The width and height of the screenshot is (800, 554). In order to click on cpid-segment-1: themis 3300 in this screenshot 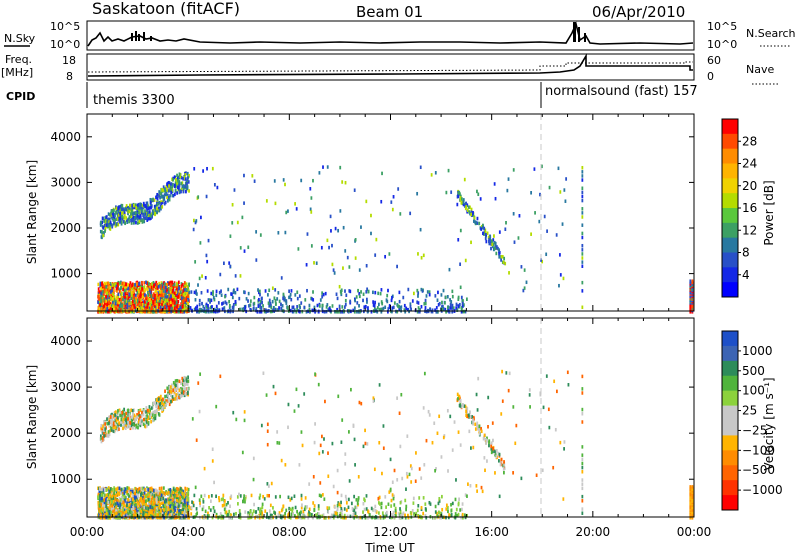, I will do `click(134, 100)`.